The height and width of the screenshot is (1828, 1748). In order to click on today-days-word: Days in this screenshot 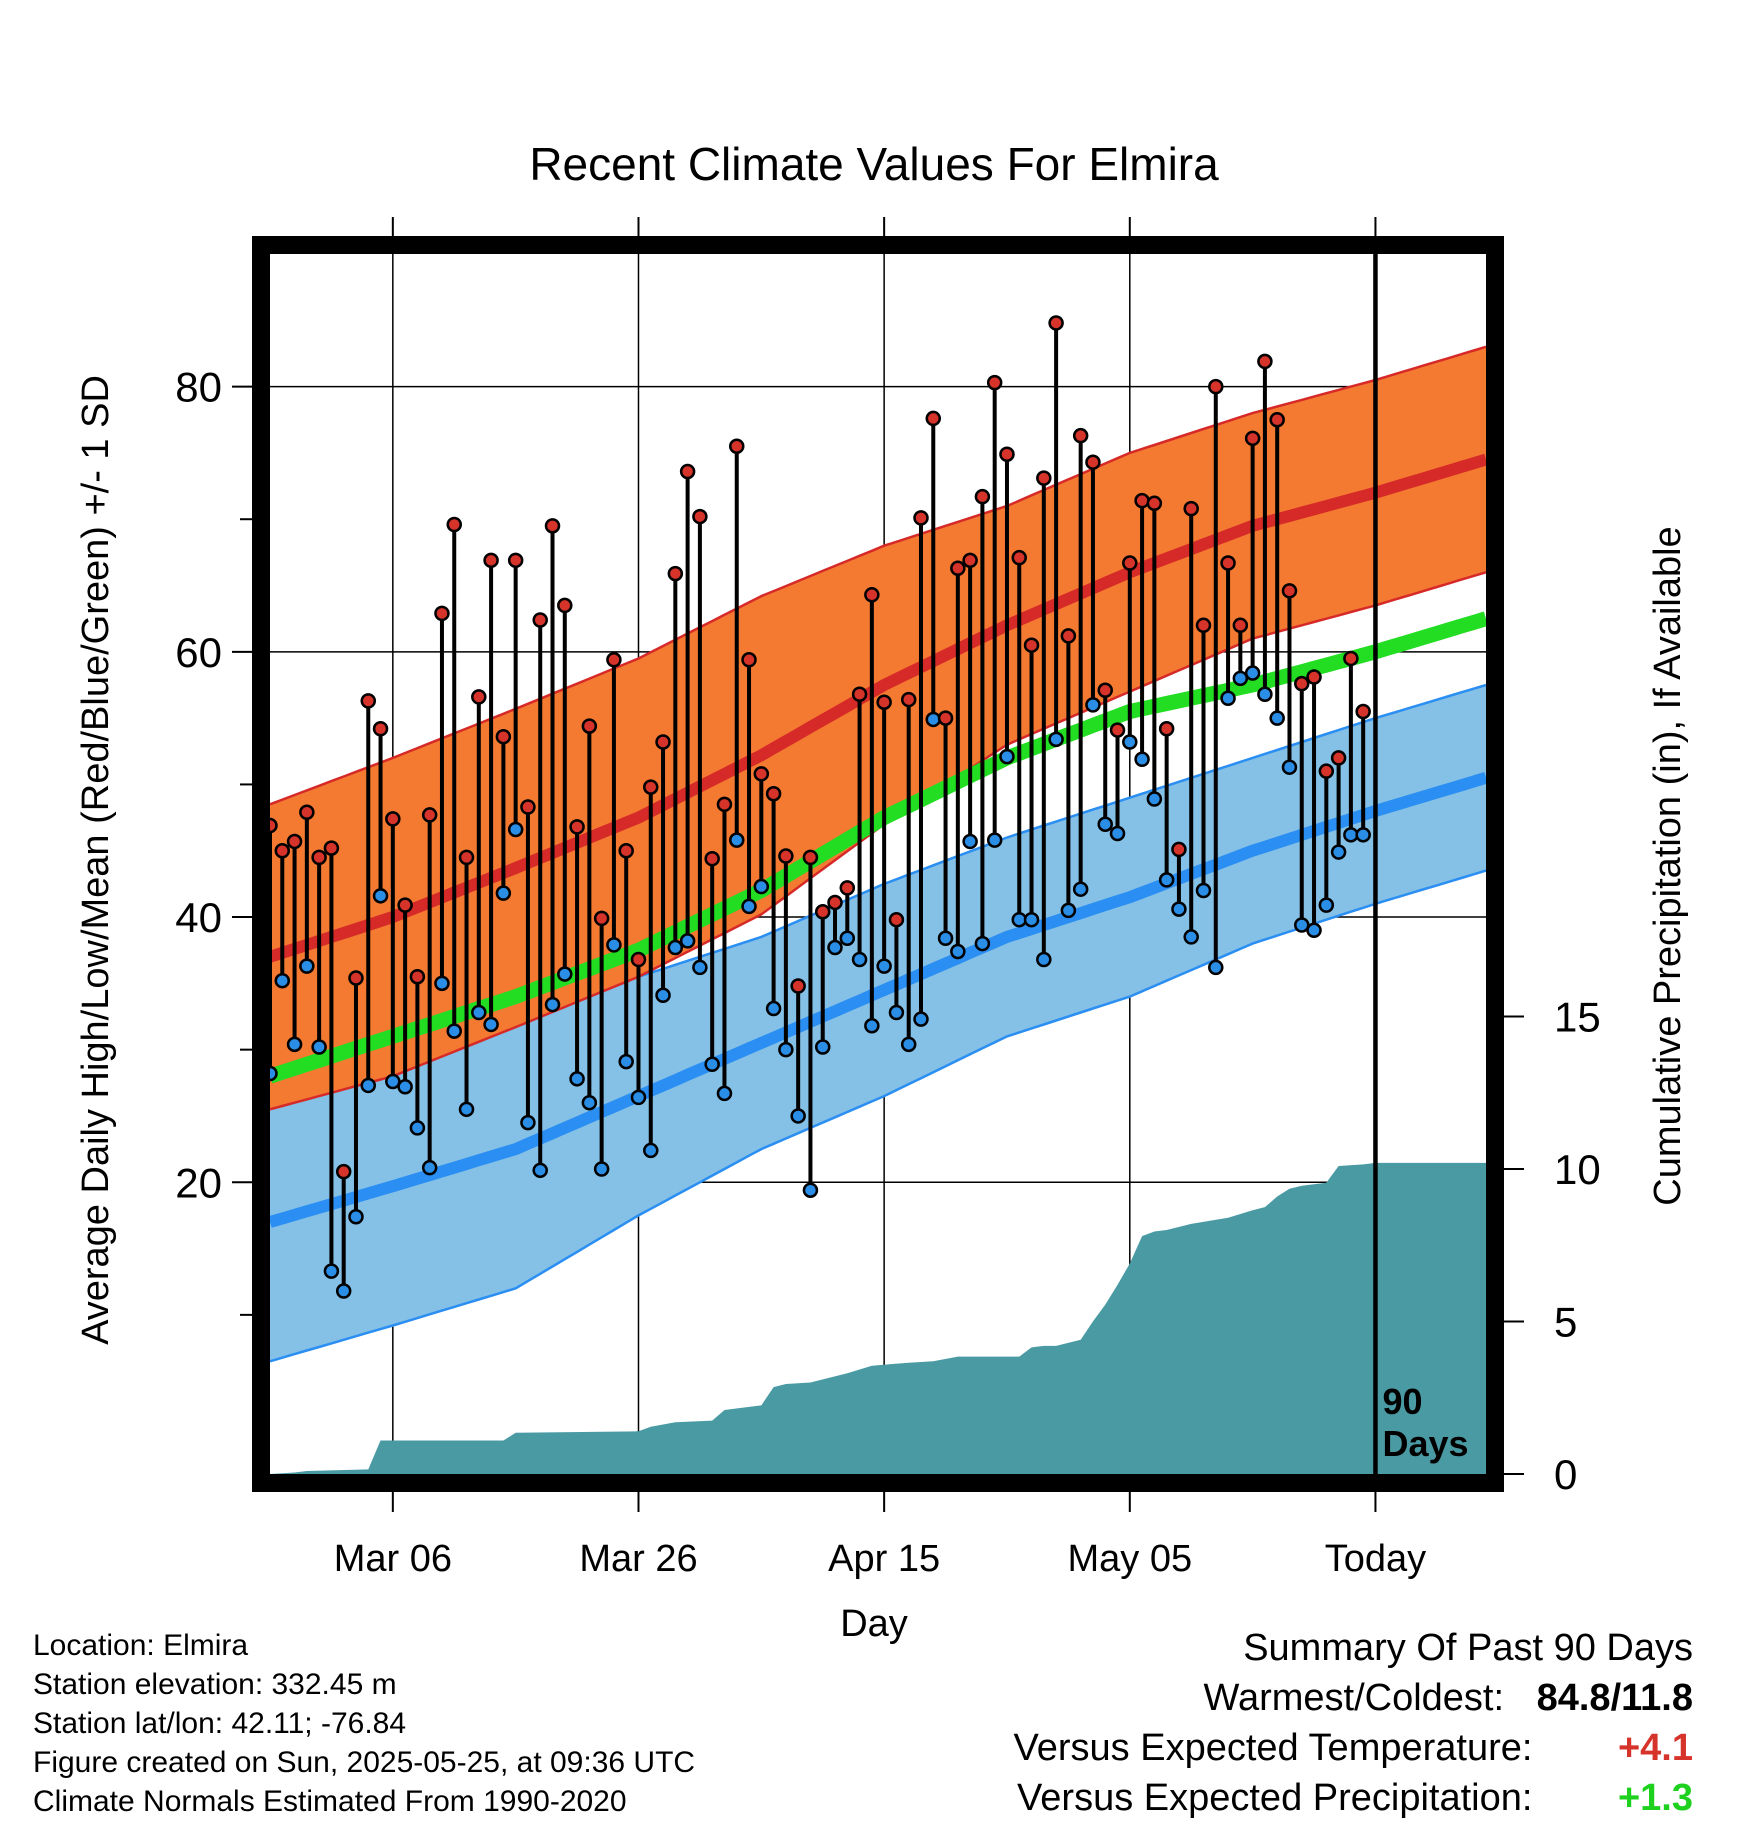, I will do `click(1425, 1443)`.